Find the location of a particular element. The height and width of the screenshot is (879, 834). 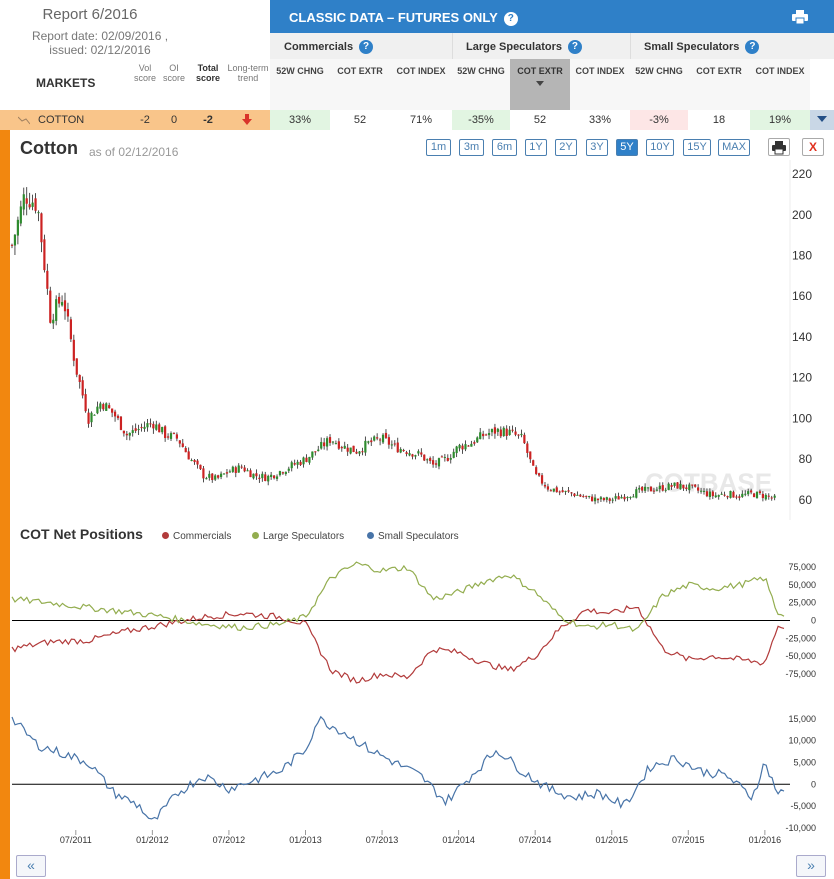

range-button-15y: 15Y is located at coordinates (697, 147).